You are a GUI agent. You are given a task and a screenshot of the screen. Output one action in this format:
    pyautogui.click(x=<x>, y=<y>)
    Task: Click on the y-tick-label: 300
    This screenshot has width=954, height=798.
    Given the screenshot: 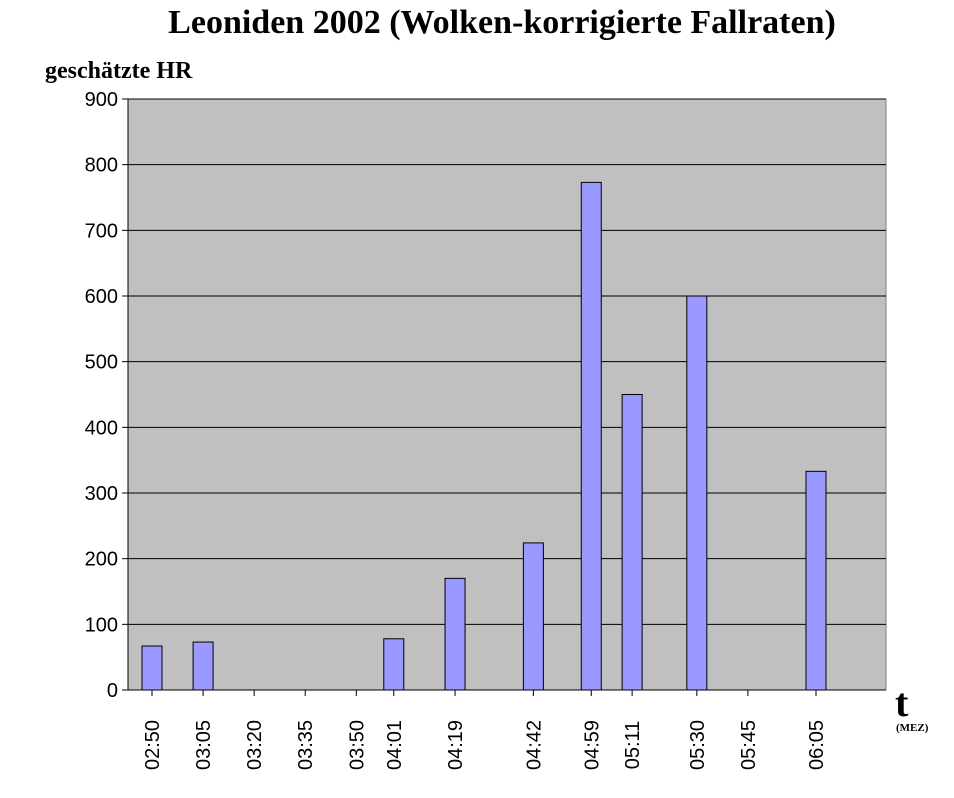 What is the action you would take?
    pyautogui.click(x=101, y=494)
    